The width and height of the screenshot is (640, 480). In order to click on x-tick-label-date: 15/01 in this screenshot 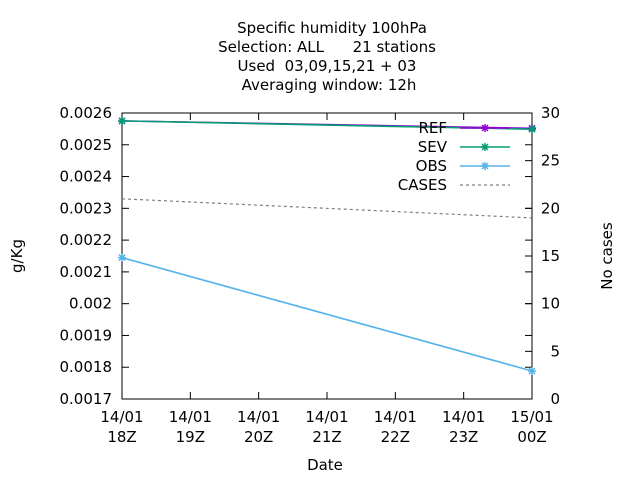, I will do `click(531, 417)`.